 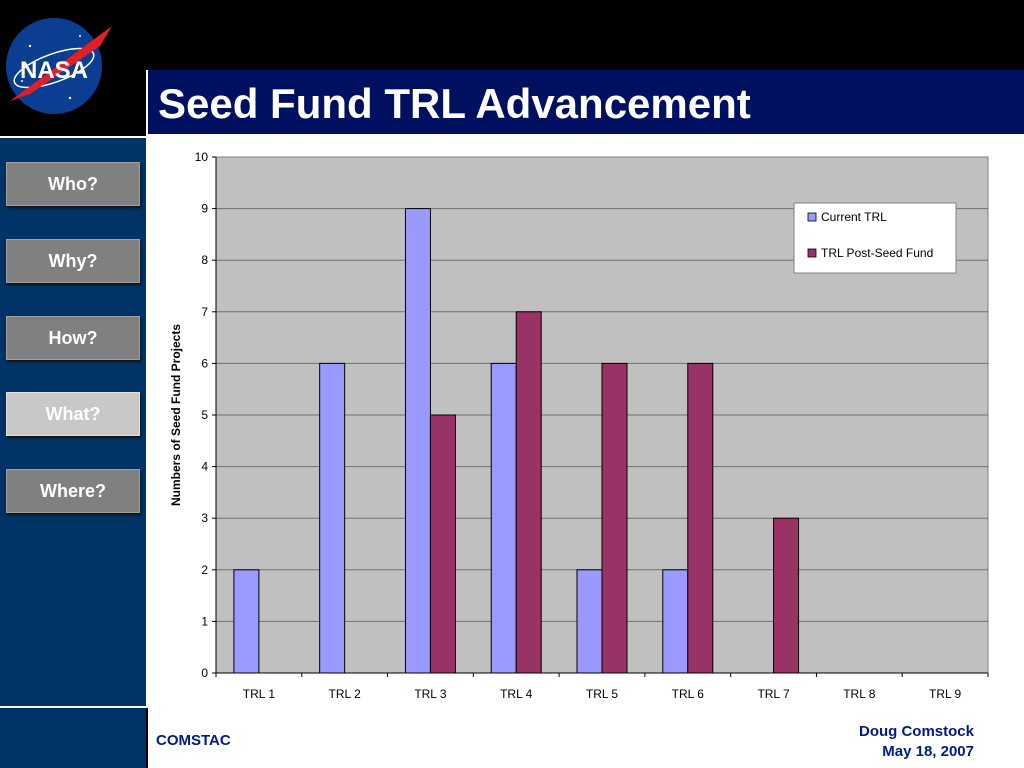 What do you see at coordinates (73, 738) in the screenshot?
I see `footer-sidebar` at bounding box center [73, 738].